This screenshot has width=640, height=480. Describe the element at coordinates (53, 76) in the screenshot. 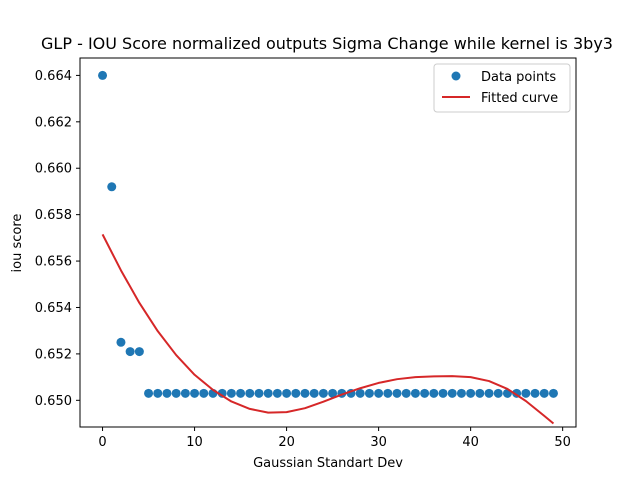

I see `y-tick-label: 0.664` at that location.